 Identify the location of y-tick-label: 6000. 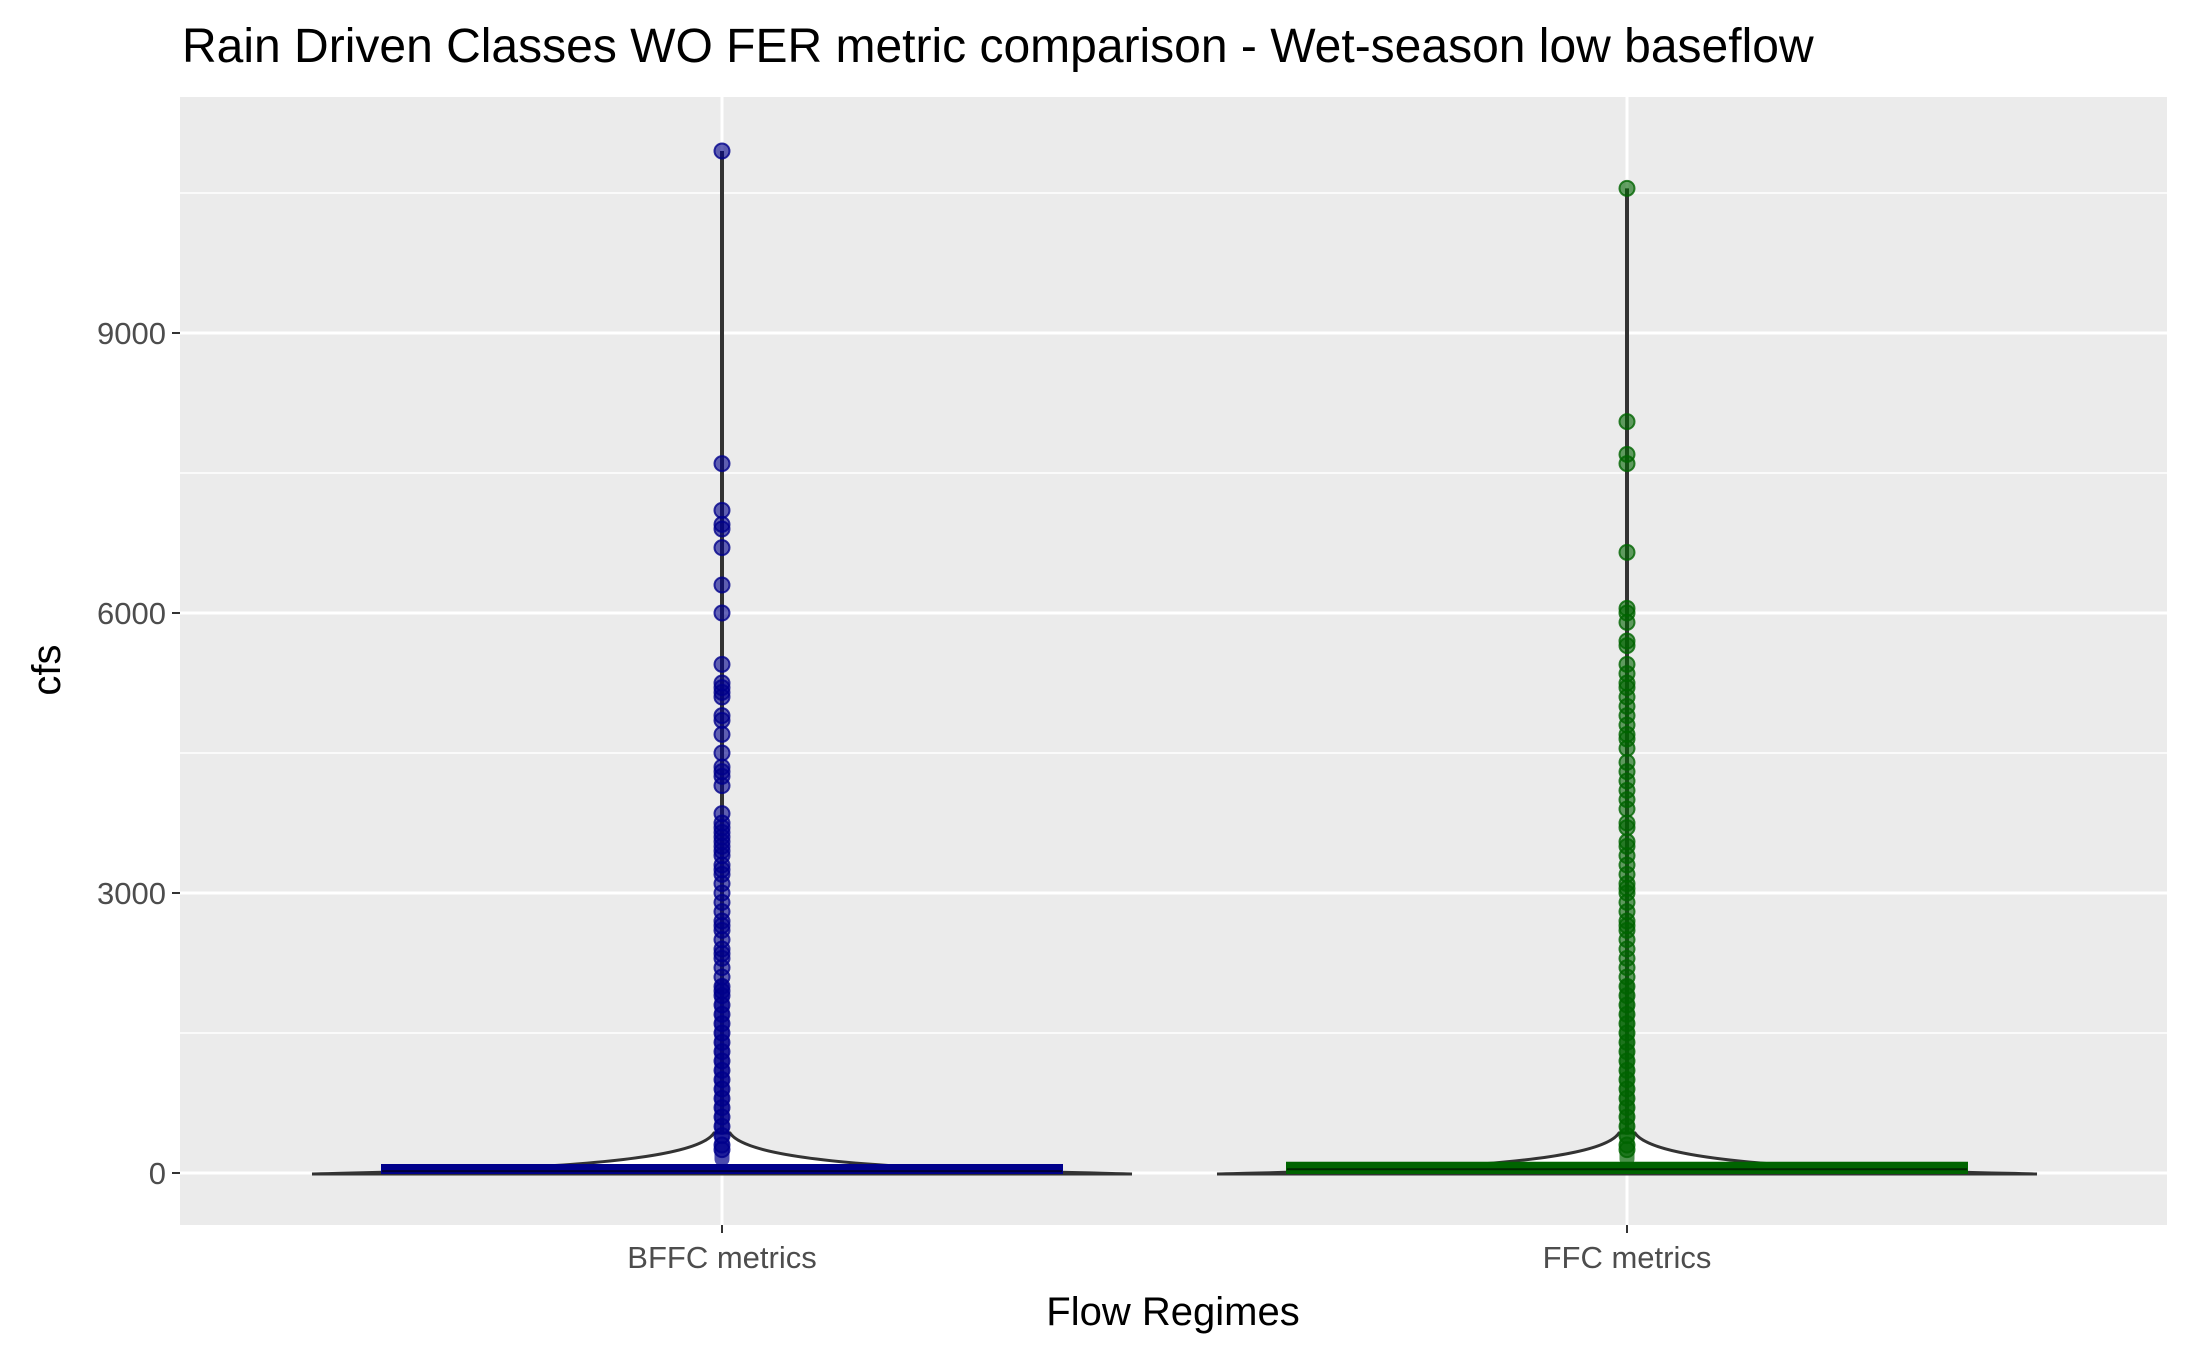
(131, 613).